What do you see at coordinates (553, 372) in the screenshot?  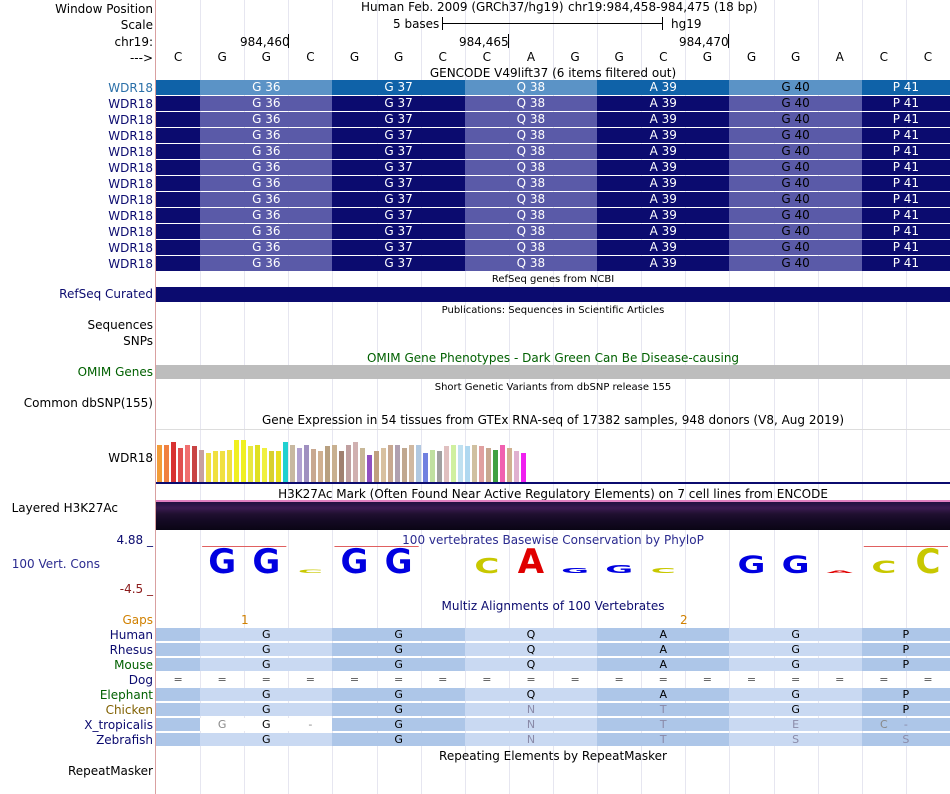 I see `omim-bar` at bounding box center [553, 372].